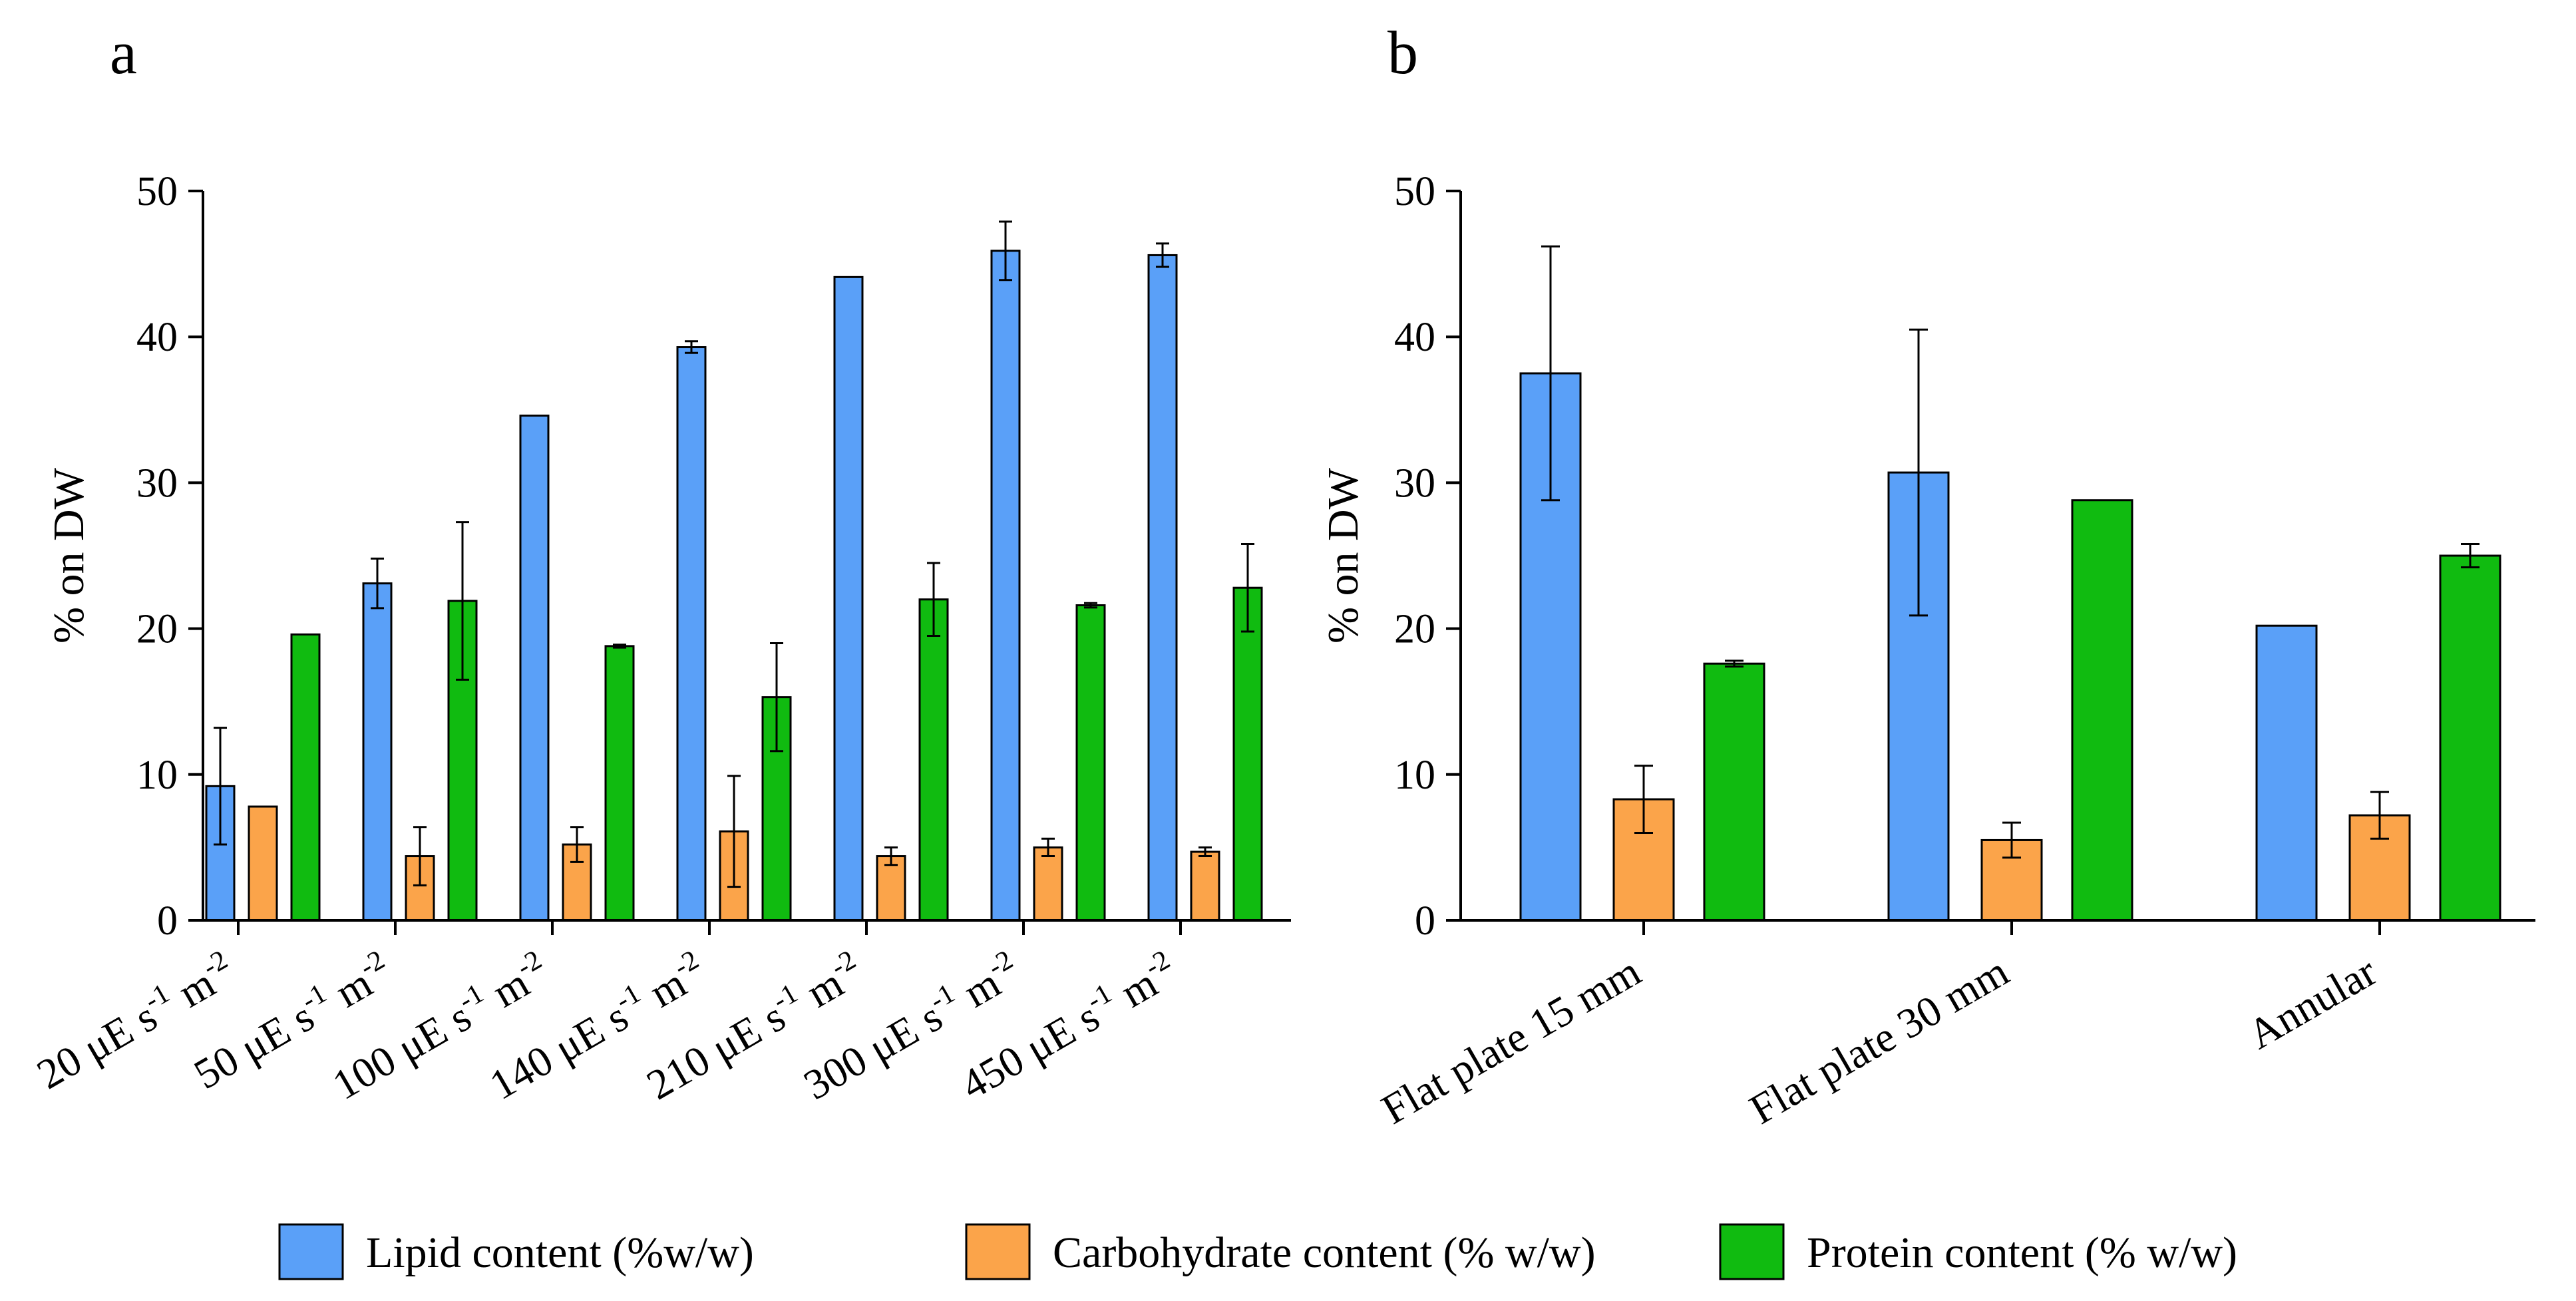  Describe the element at coordinates (1324, 1252) in the screenshot. I see `legend-label: Carbohydrate content (% w/w)` at that location.